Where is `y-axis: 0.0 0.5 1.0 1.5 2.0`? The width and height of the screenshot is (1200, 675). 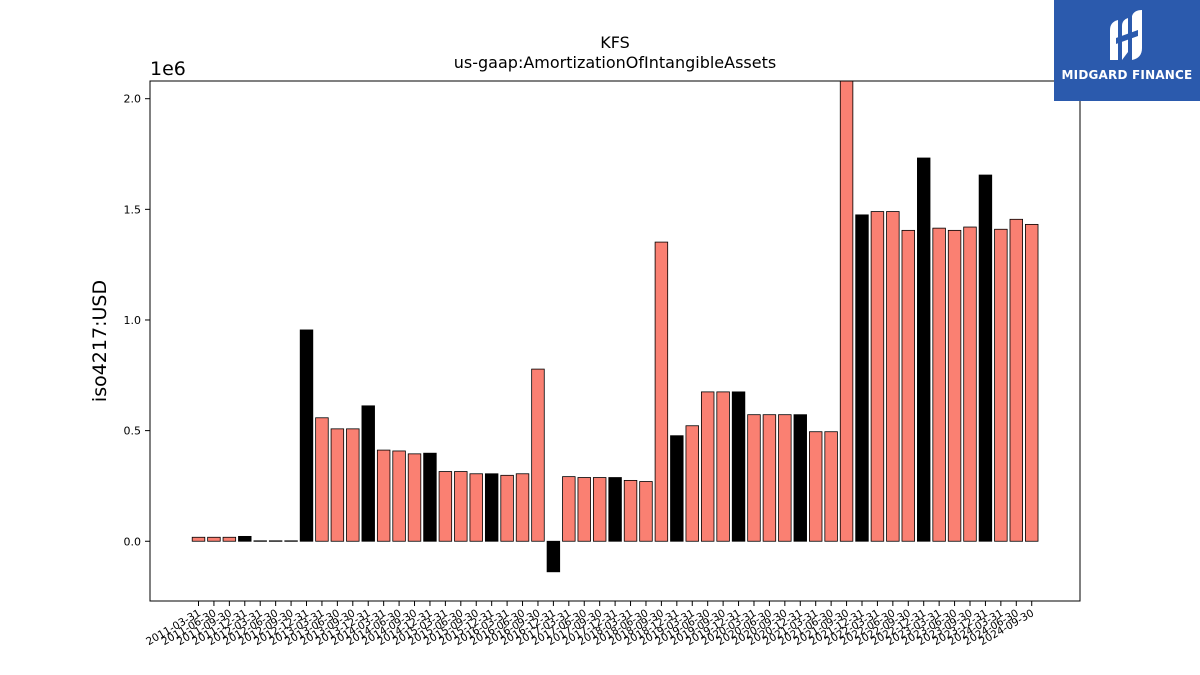 y-axis: 0.0 0.5 1.0 1.5 2.0 is located at coordinates (137, 320).